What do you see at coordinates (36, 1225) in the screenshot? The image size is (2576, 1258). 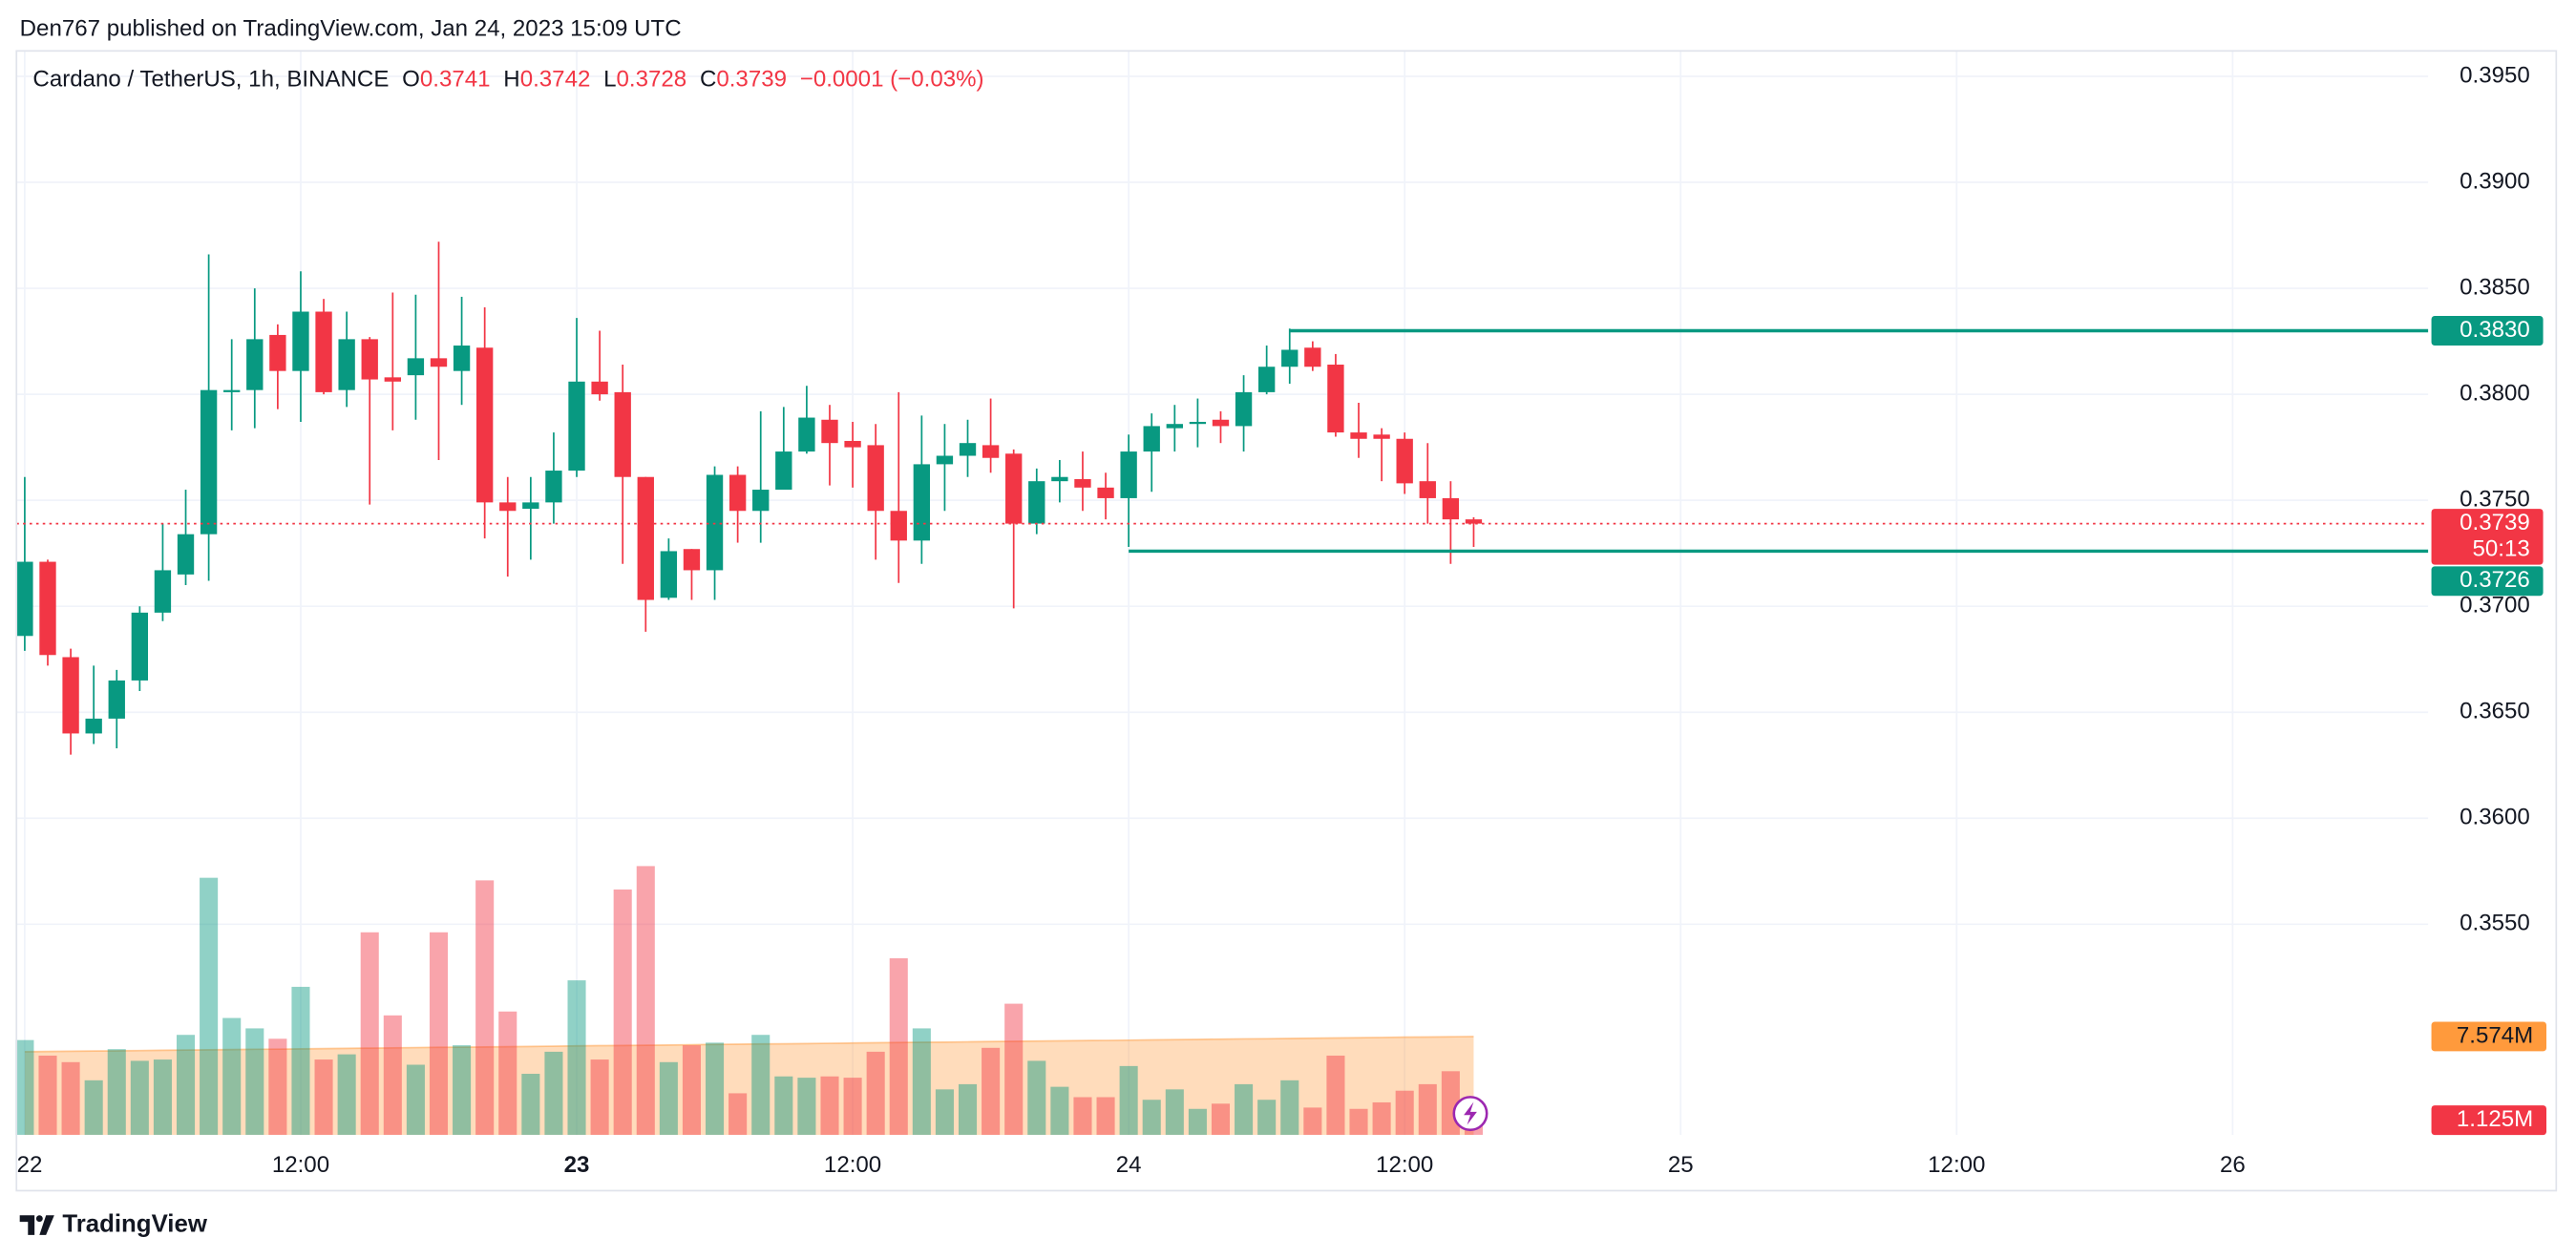 I see `logo-icon` at bounding box center [36, 1225].